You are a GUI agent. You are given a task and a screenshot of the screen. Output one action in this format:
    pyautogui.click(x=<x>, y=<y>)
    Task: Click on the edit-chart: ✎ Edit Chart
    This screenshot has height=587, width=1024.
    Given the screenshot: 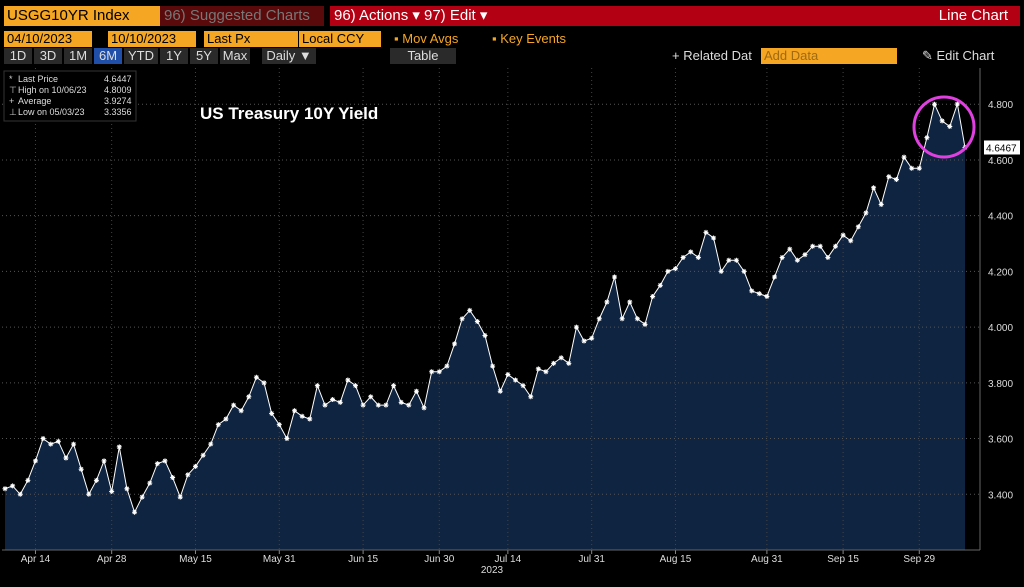 What is the action you would take?
    pyautogui.click(x=958, y=55)
    